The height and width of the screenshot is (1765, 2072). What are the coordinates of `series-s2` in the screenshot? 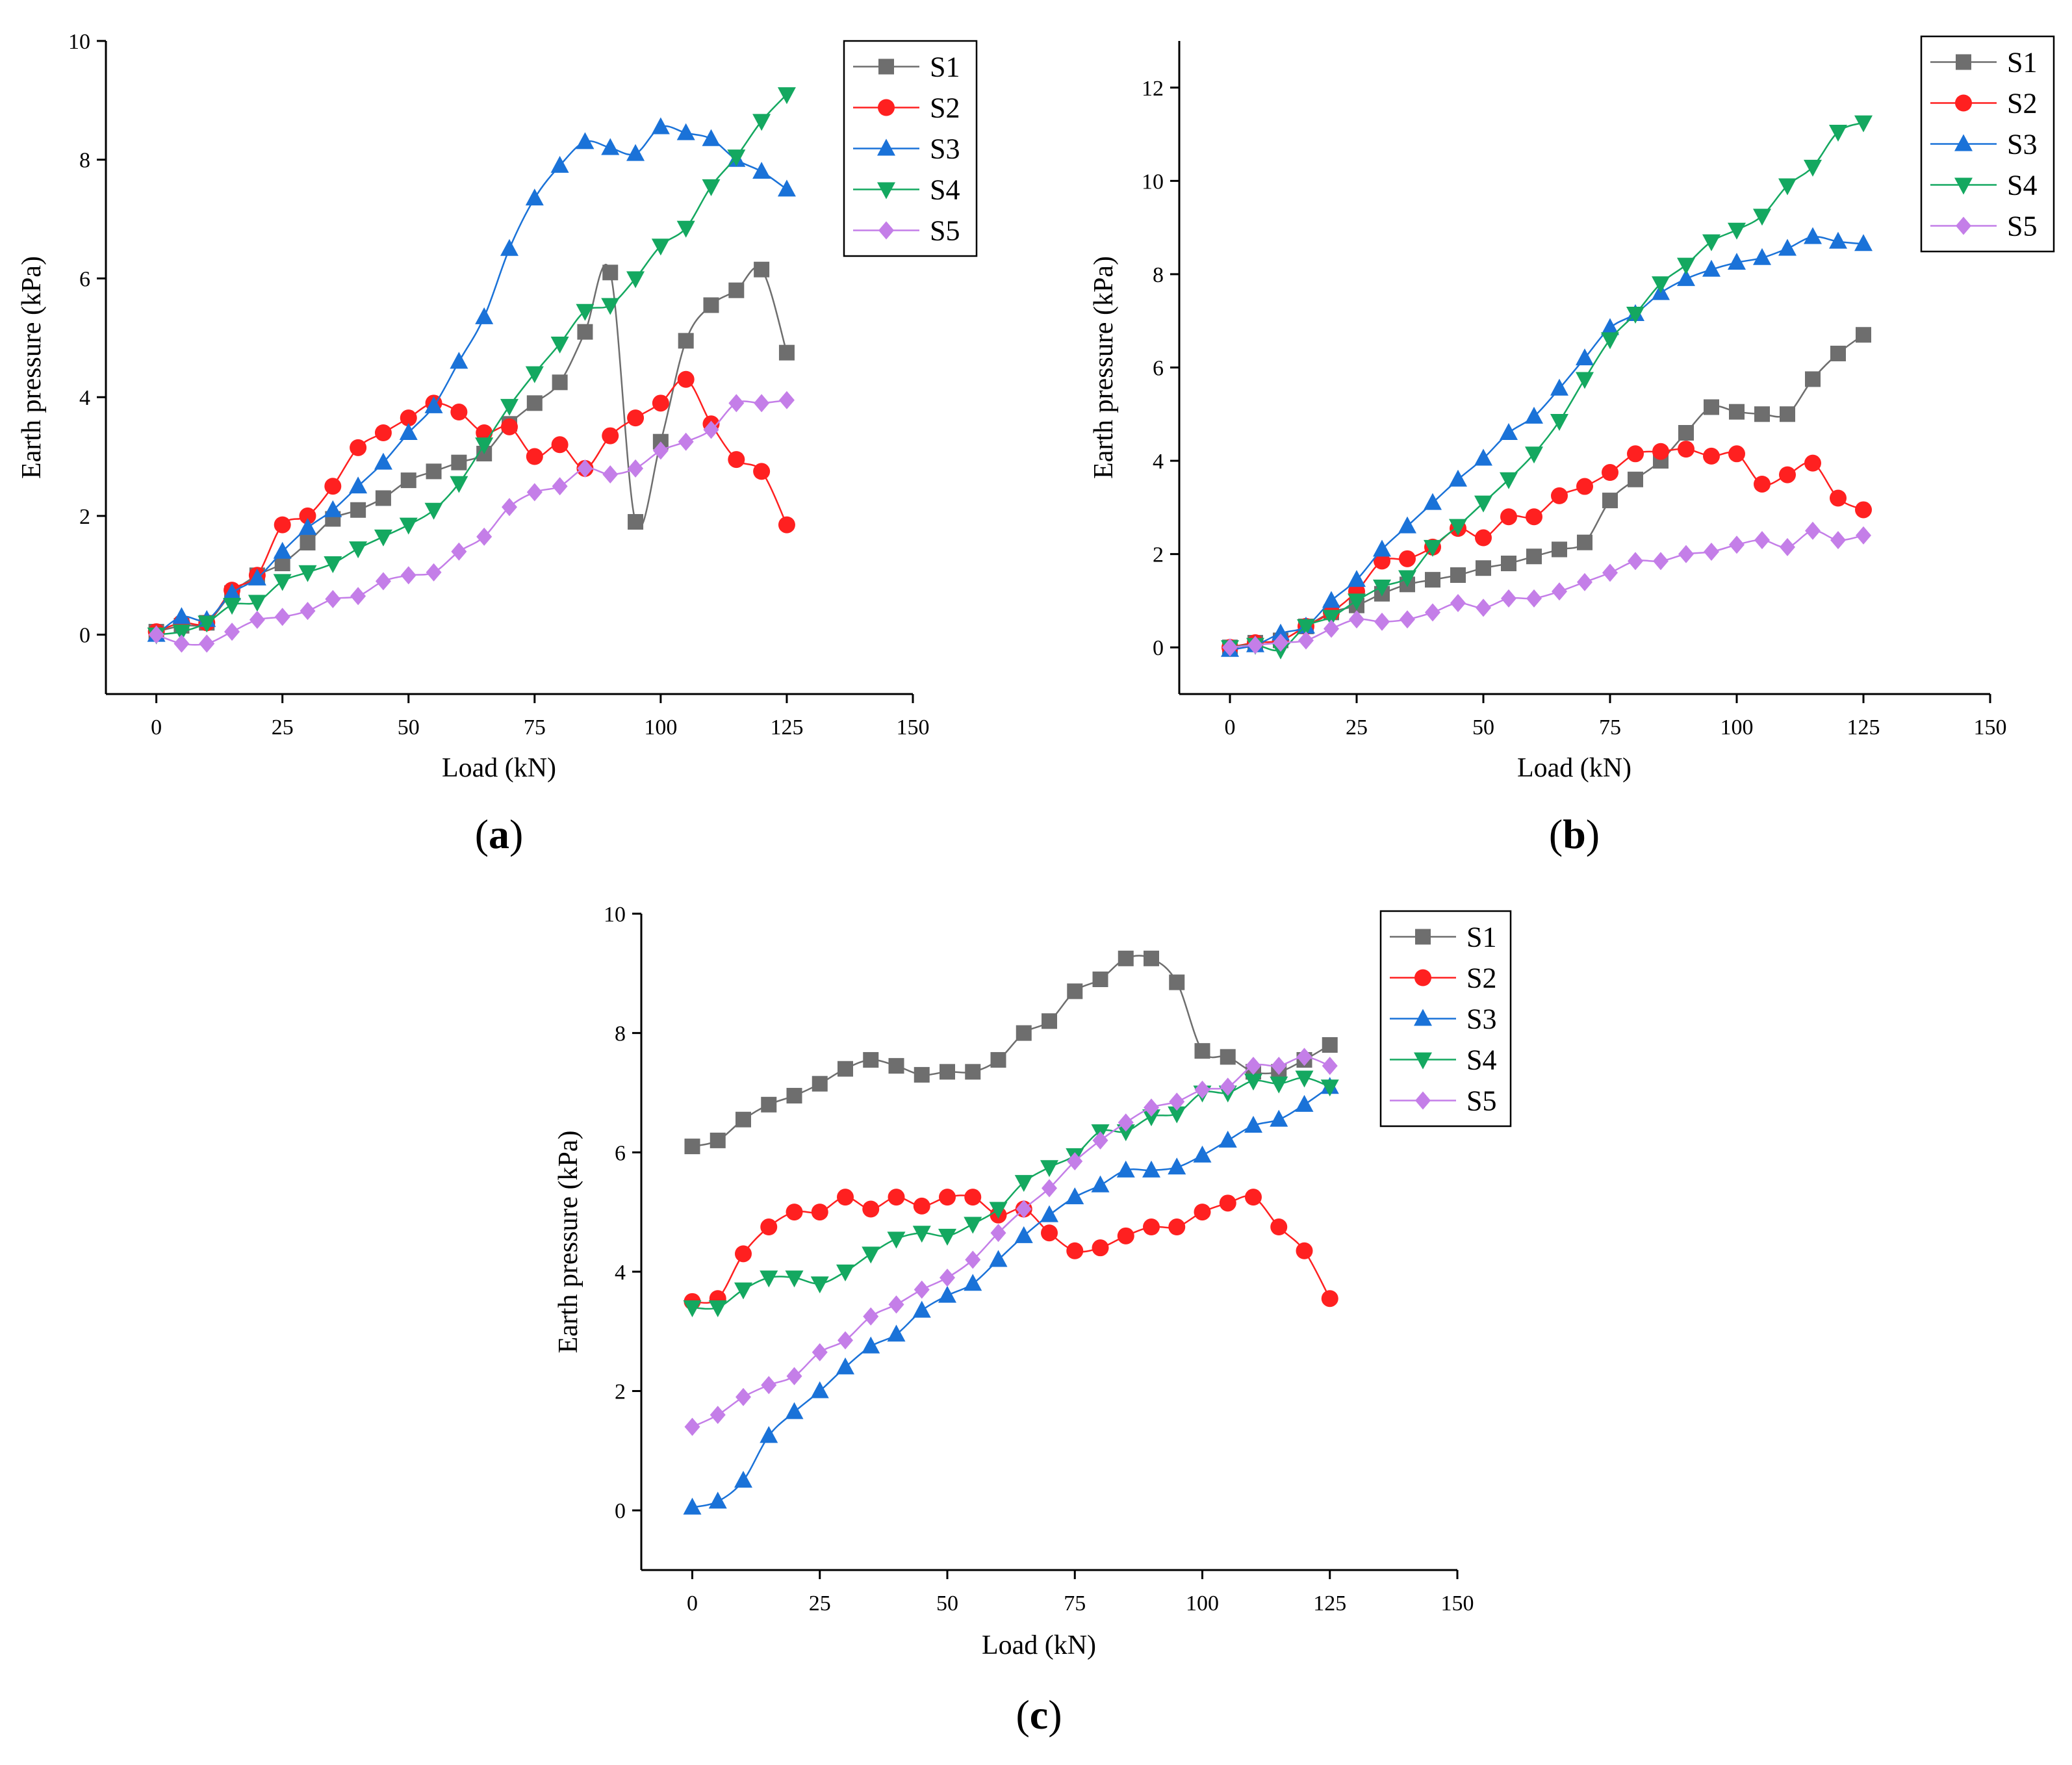 It's located at (471, 505).